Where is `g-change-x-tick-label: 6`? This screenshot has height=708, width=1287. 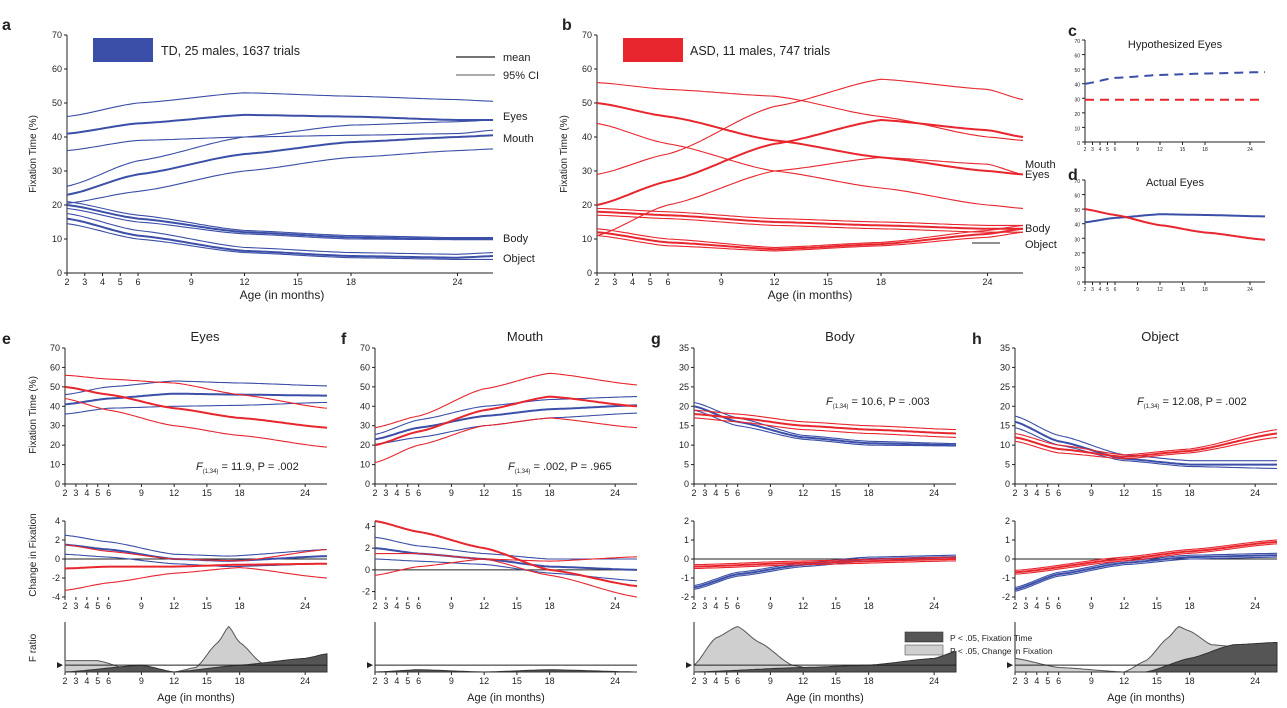
g-change-x-tick-label: 6 is located at coordinates (737, 606).